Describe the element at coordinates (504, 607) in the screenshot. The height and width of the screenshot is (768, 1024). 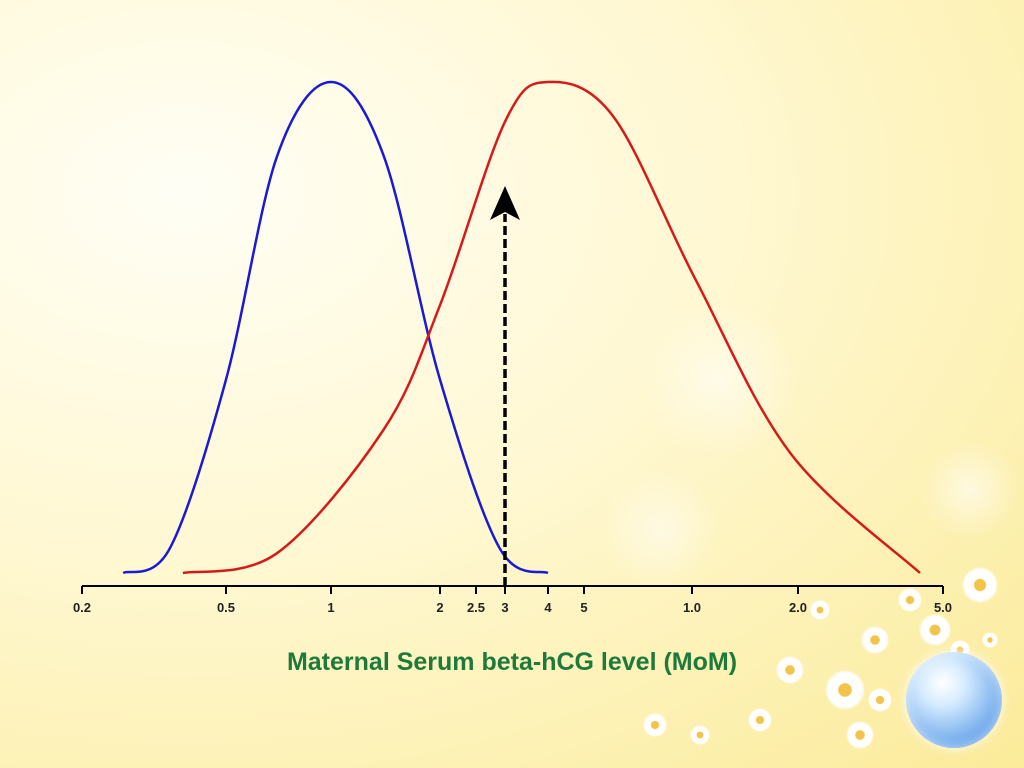
I see `x-tick-label: 3` at that location.